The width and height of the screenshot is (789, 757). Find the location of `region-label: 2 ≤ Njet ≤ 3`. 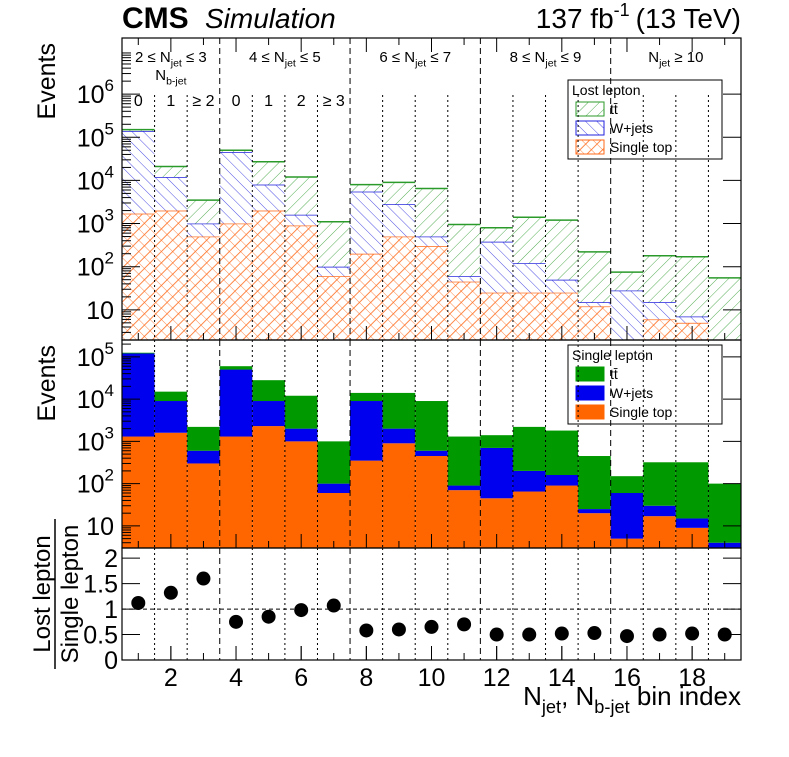

region-label: 2 ≤ Njet ≤ 3 is located at coordinates (171, 59).